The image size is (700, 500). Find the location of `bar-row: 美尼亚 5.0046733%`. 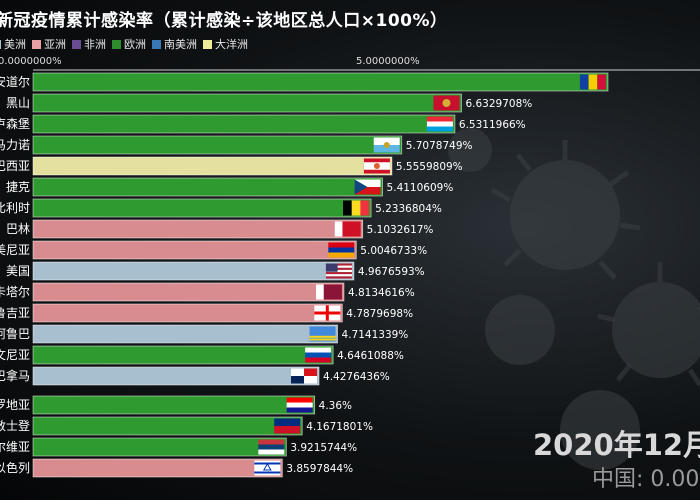

bar-row: 美尼亚 5.0046733% is located at coordinates (213, 250).